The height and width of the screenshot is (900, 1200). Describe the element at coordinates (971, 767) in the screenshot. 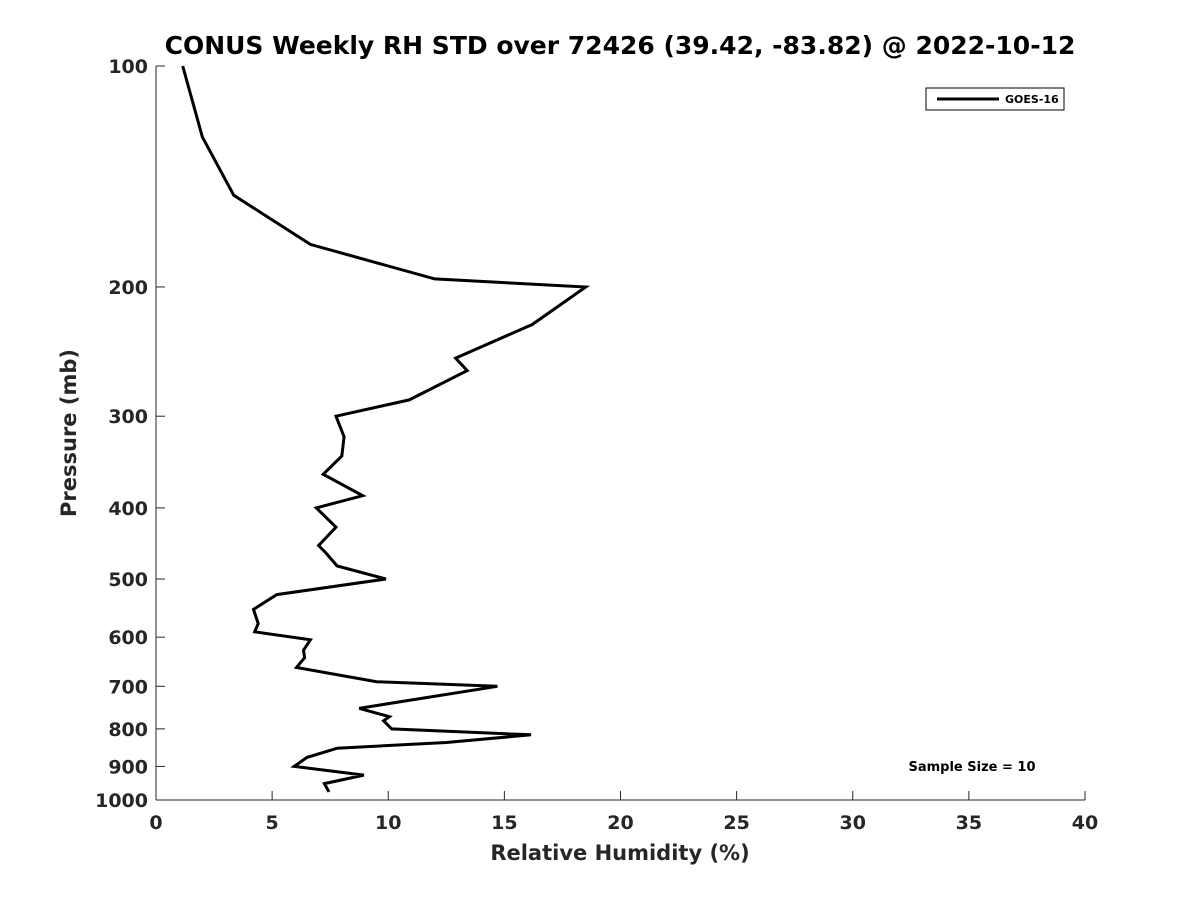

I see `sample-size-annotation: Sample Size = 10` at that location.